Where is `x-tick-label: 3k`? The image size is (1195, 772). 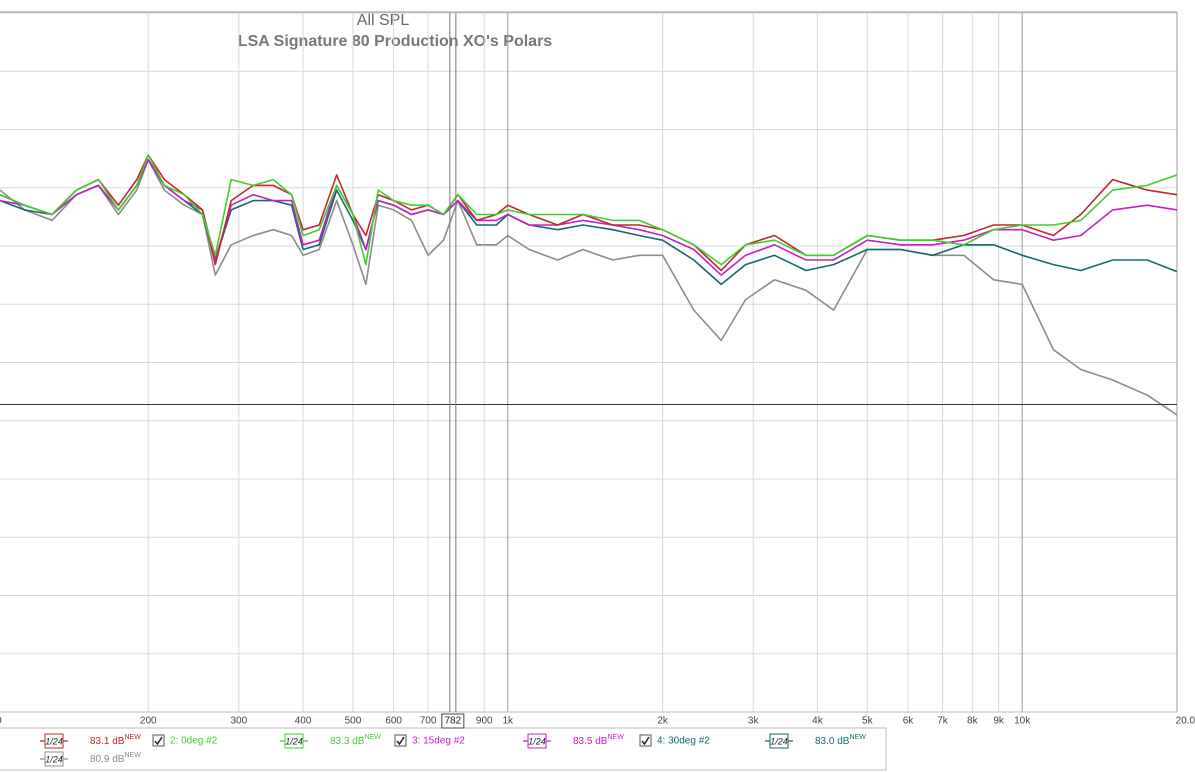
x-tick-label: 3k is located at coordinates (754, 721).